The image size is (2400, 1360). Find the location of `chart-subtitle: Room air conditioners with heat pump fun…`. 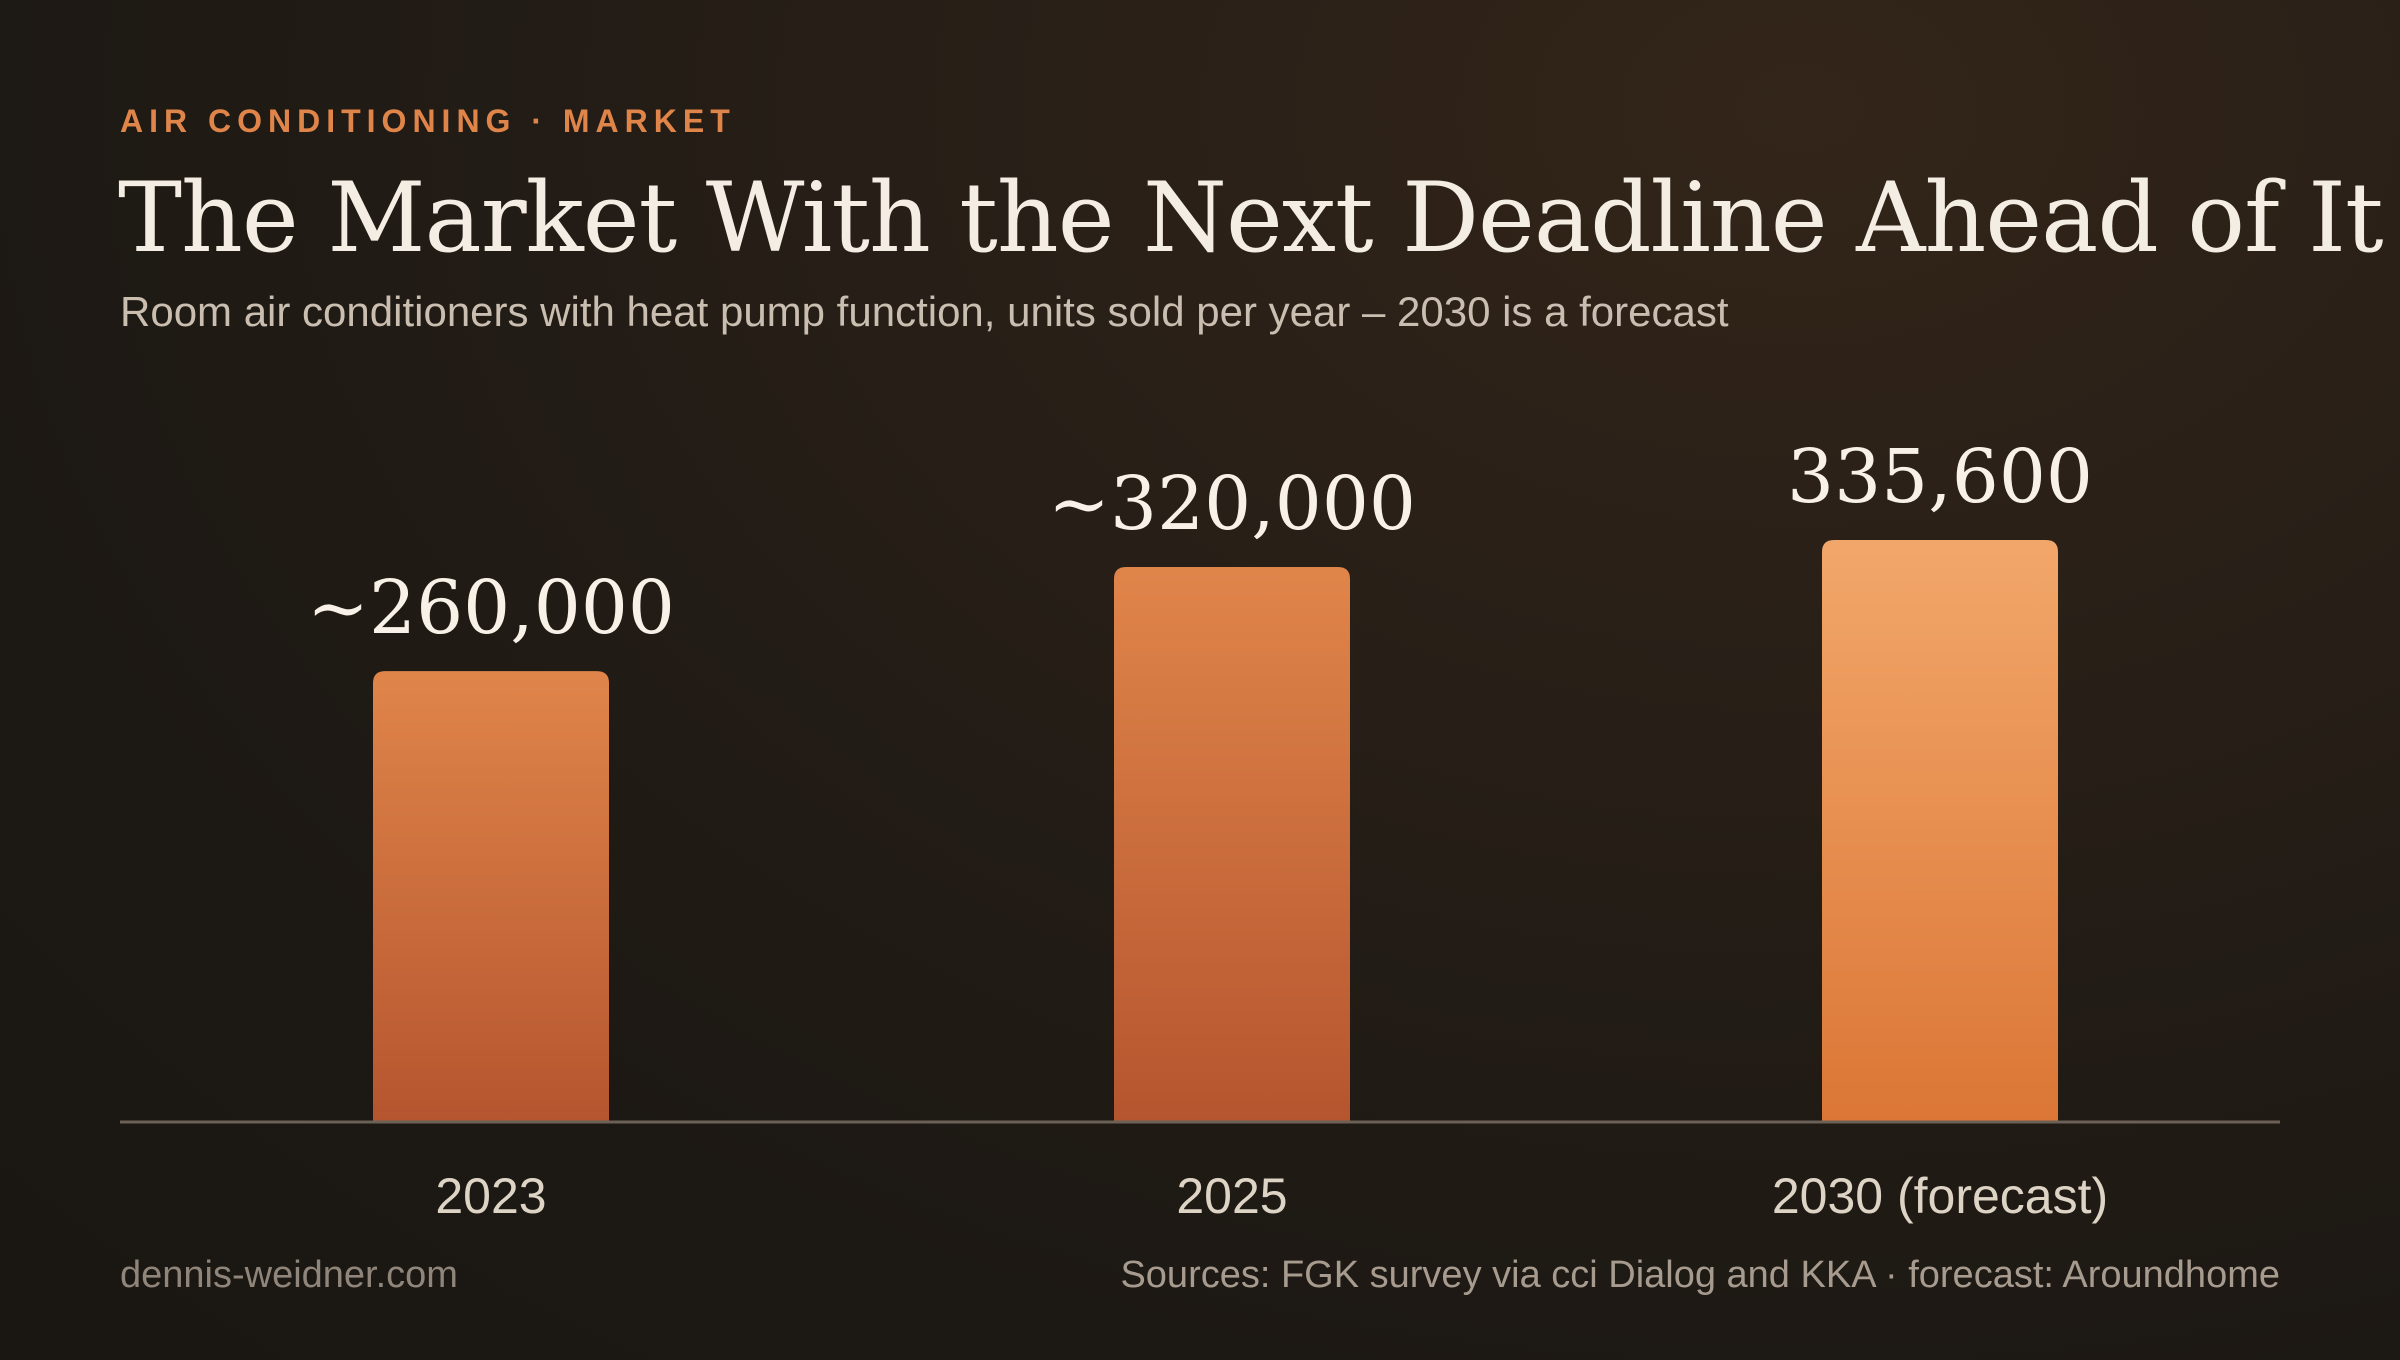

chart-subtitle: Room air conditioners with heat pump fun… is located at coordinates (924, 311).